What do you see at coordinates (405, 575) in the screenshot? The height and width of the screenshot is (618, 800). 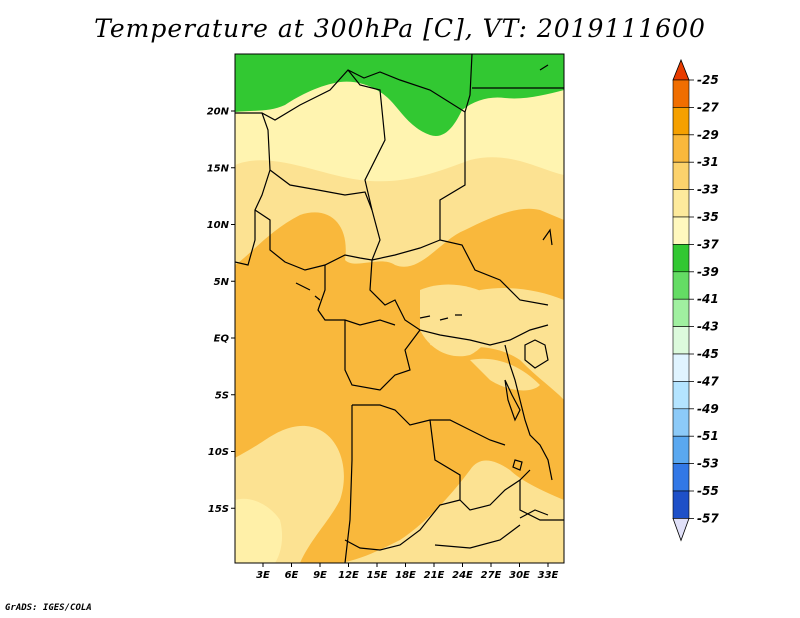 I see `lon-label: 18E` at bounding box center [405, 575].